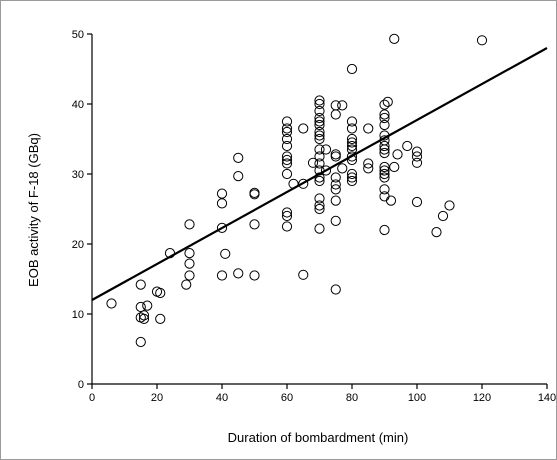  I want to click on x-tick-label: 20, so click(157, 398).